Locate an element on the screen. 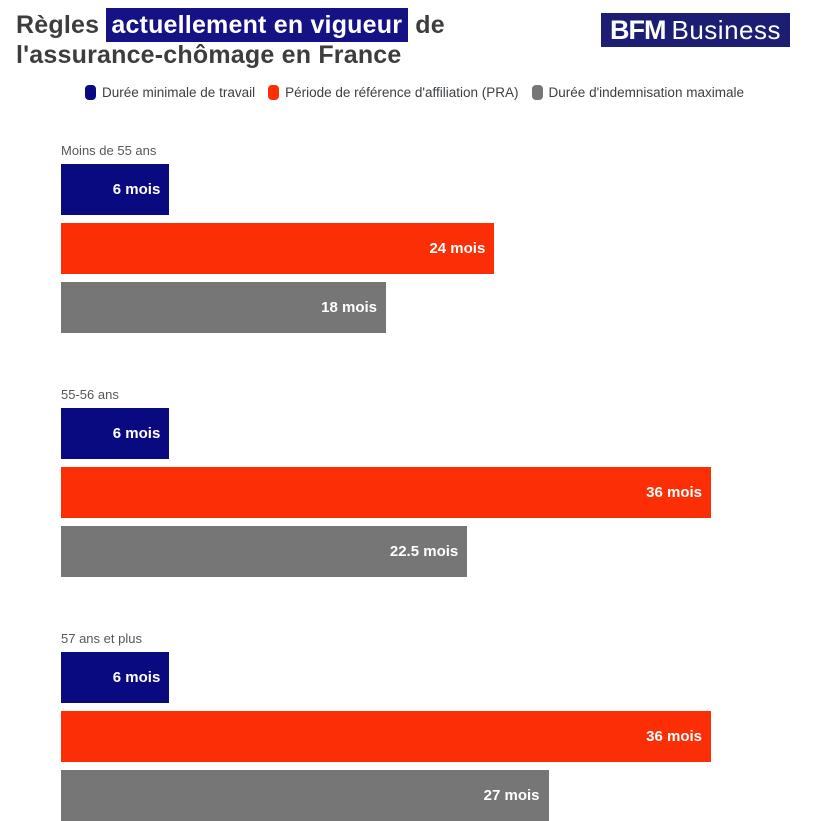 This screenshot has width=829, height=821. bfm-business-logo: BFM Business is located at coordinates (695, 30).